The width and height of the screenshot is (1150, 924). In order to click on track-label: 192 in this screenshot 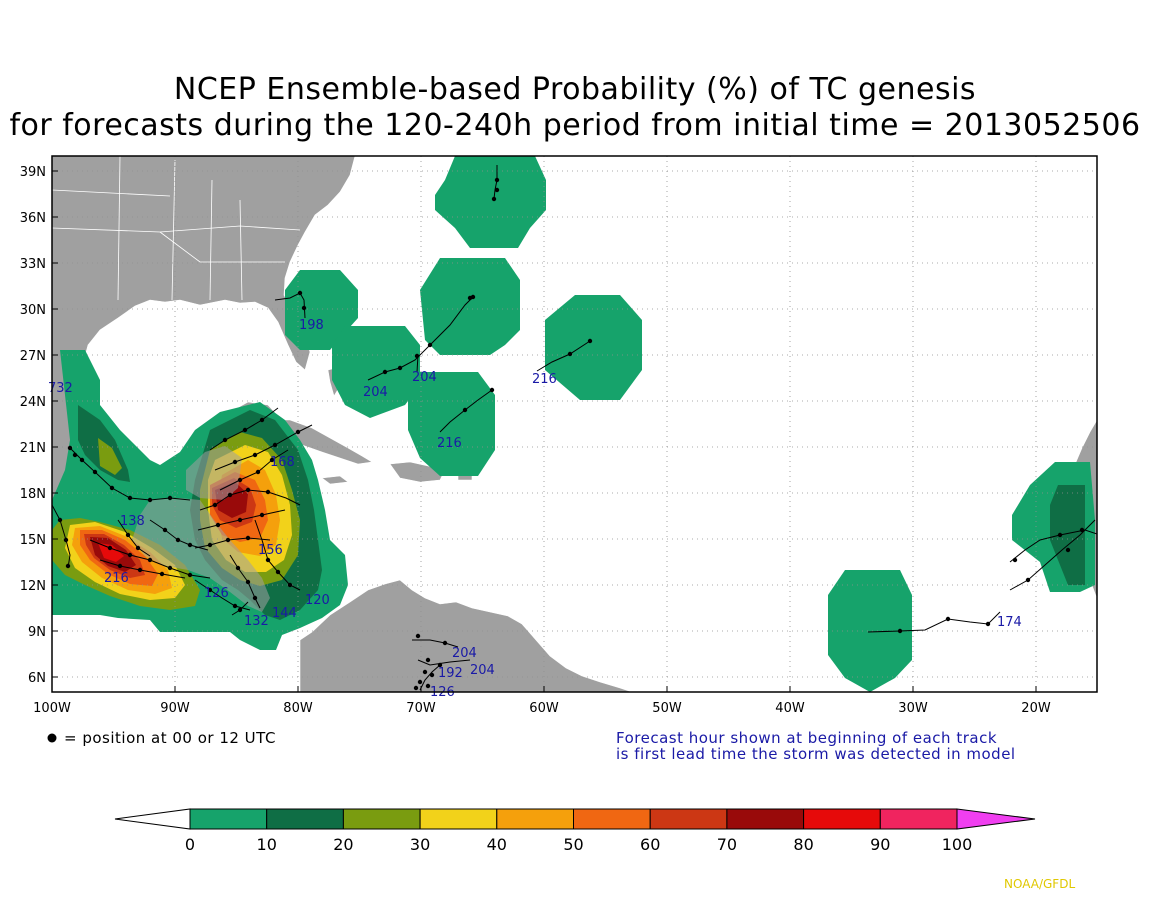, I will do `click(450, 673)`.